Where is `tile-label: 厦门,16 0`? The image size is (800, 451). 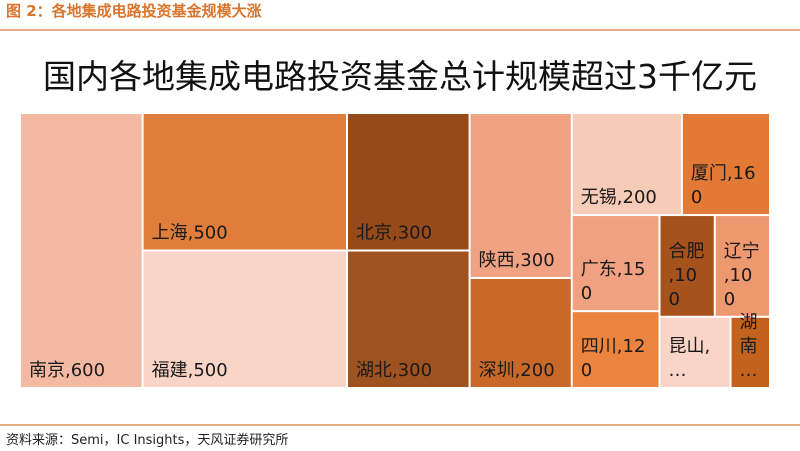
tile-label: 厦门,16 0 is located at coordinates (723, 185).